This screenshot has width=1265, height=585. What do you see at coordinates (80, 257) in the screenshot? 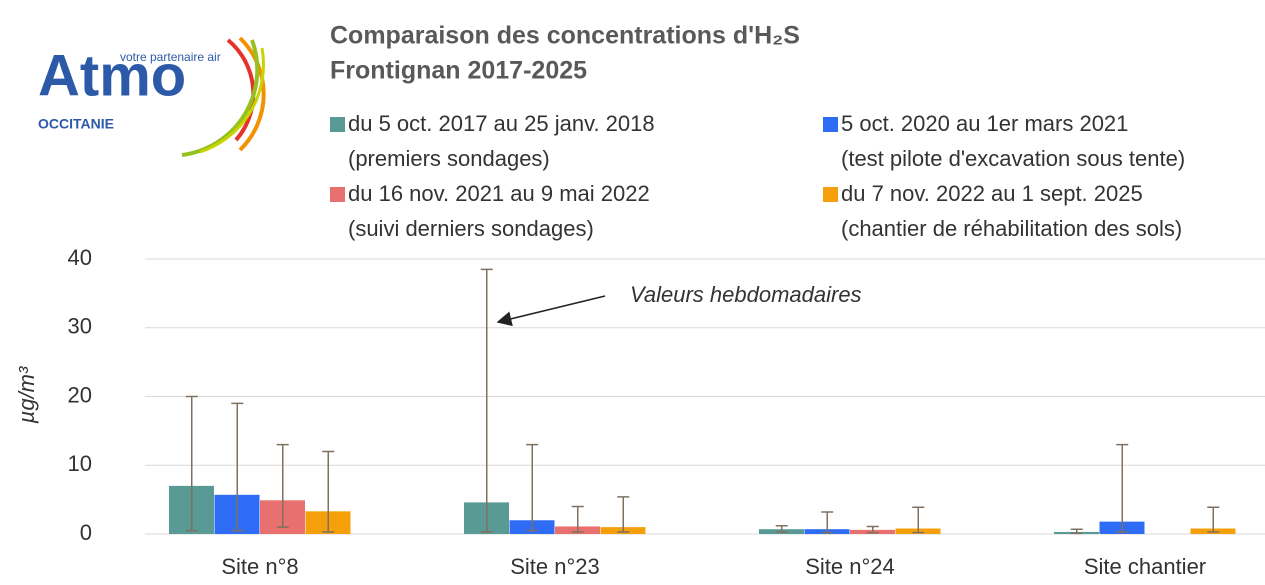
I see `y-tick-label: 40` at bounding box center [80, 257].